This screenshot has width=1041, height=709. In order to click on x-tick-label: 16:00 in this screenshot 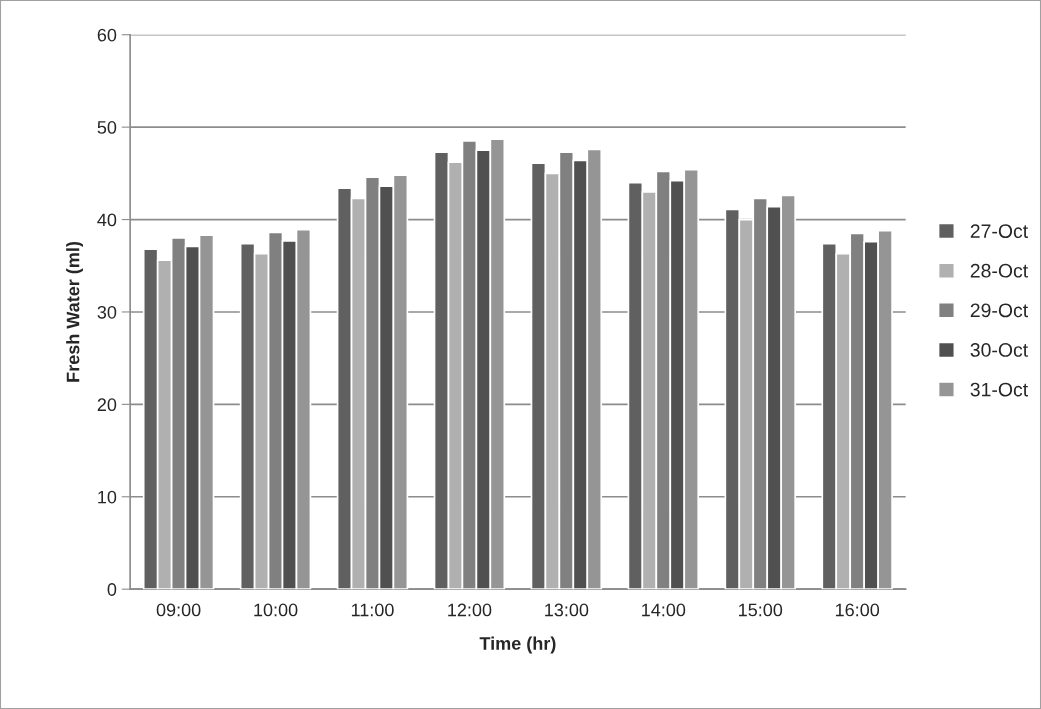, I will do `click(857, 610)`.